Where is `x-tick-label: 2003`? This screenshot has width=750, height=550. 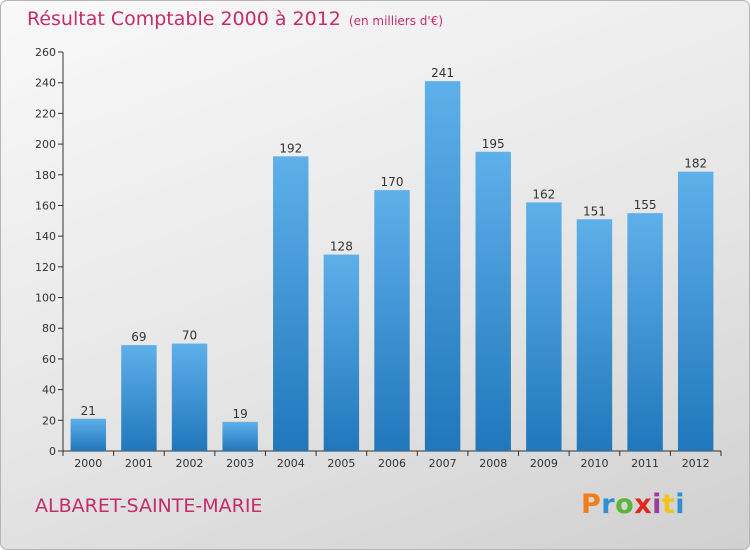
x-tick-label: 2003 is located at coordinates (240, 463).